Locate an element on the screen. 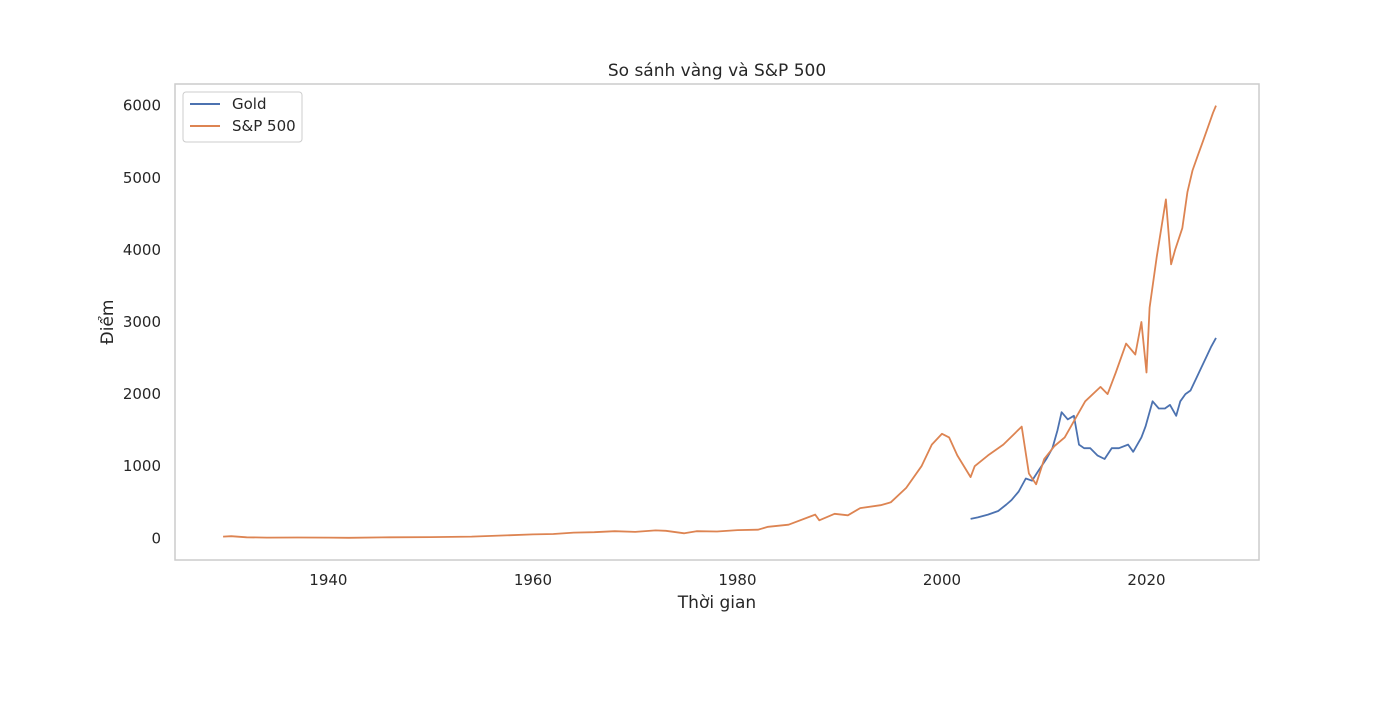 This screenshot has width=1400, height=704. y-tick-label: 2000 is located at coordinates (142, 394).